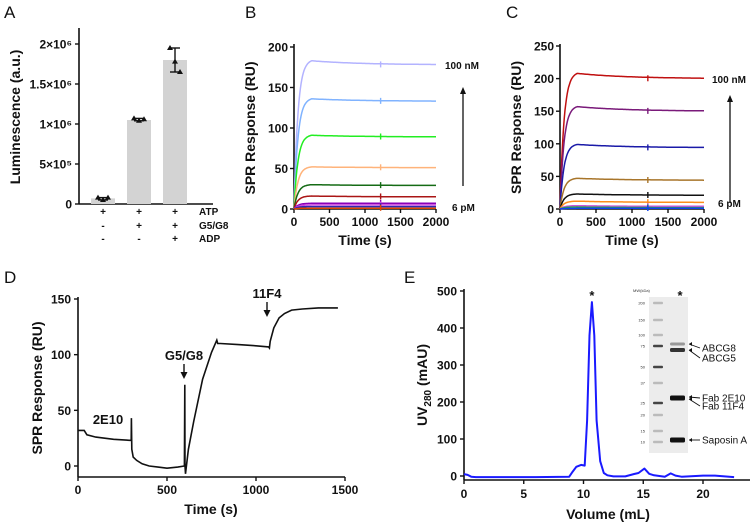 The image size is (750, 527). I want to click on ladder-label: 150, so click(641, 320).